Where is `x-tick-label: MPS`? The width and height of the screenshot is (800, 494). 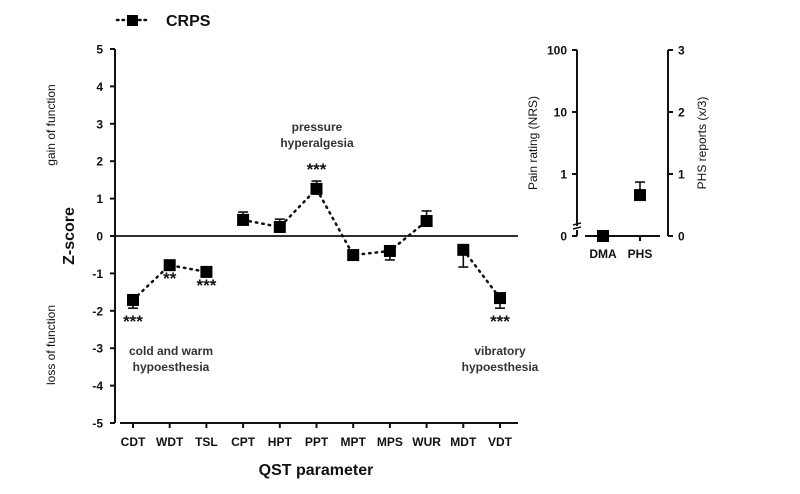
x-tick-label: MPS is located at coordinates (390, 442).